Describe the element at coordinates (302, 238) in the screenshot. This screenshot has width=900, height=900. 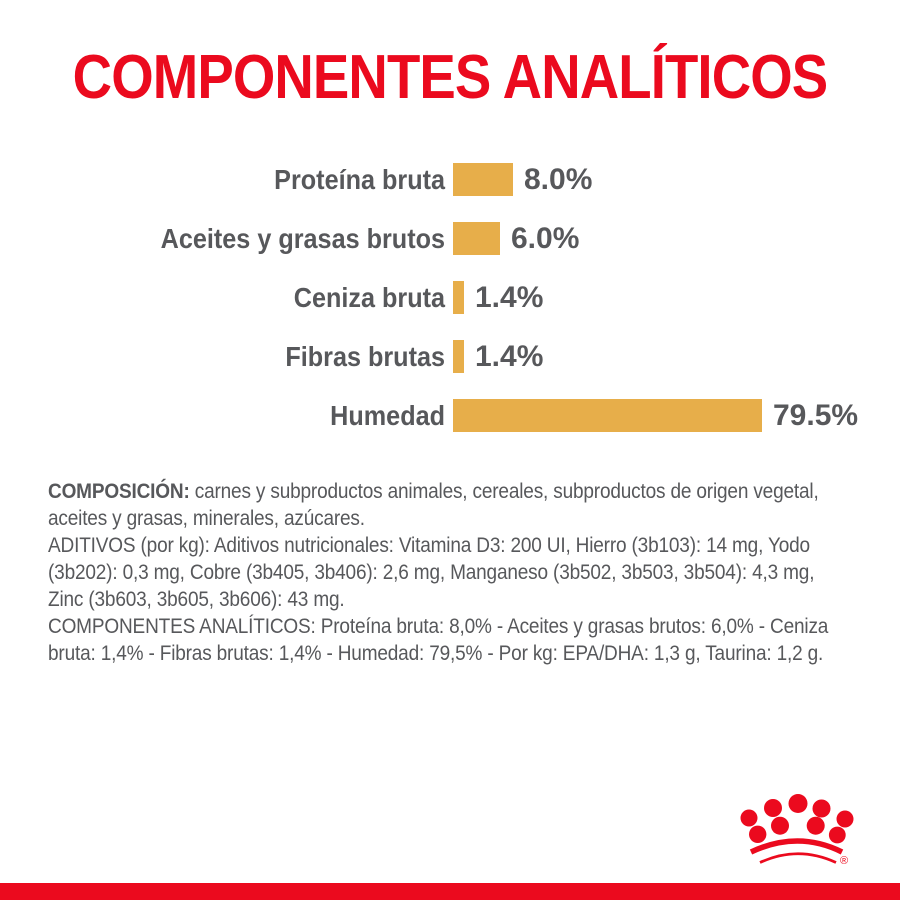
I see `bar-label: Aceites y grasas brutos` at that location.